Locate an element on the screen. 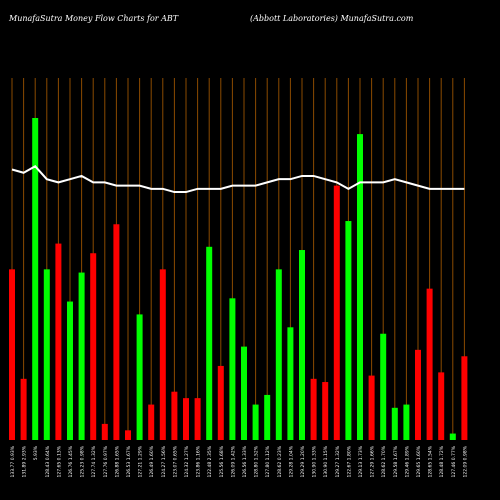 This screenshot has width=500, height=500. tick-label: 122.67 1.80% is located at coordinates (349, 461).